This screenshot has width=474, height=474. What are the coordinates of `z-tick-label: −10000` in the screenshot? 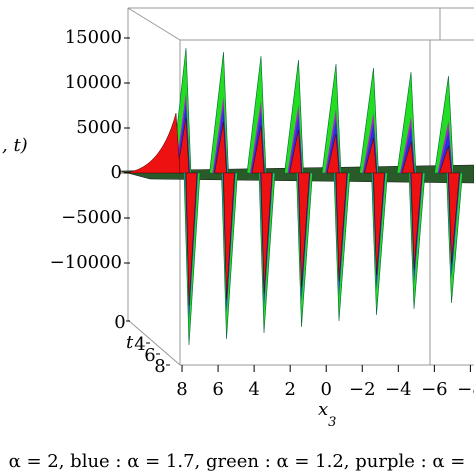 It's located at (86, 262).